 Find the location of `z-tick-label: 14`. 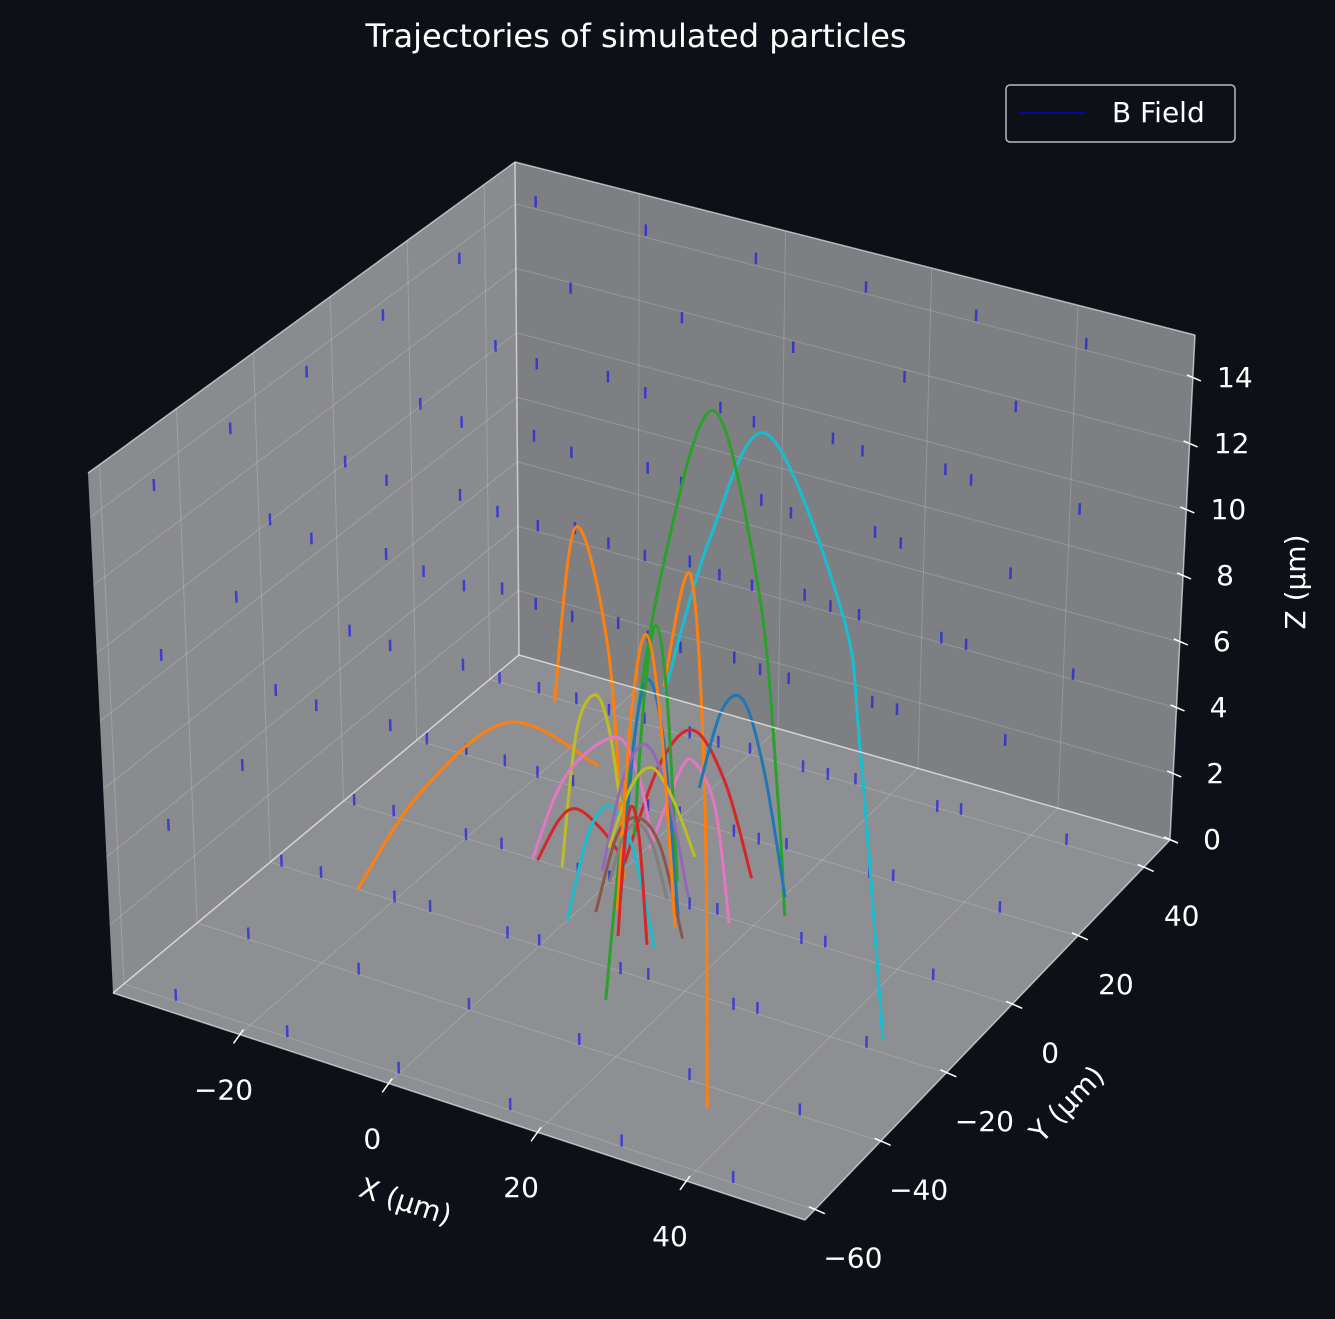

z-tick-label: 14 is located at coordinates (1235, 377).